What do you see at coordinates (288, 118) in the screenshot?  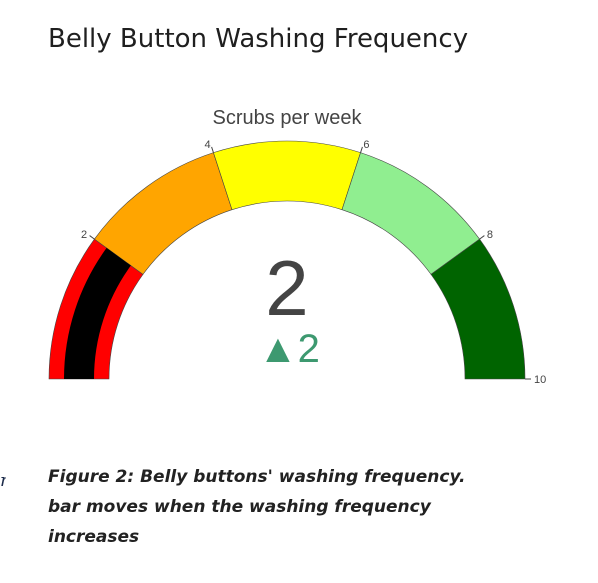 I see `gauge-title: Scrubs per week` at bounding box center [288, 118].